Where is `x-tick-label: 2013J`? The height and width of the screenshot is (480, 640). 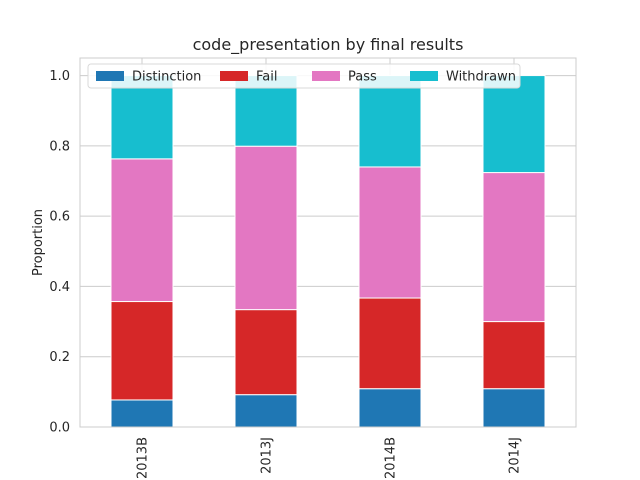
x-tick-label: 2013J is located at coordinates (267, 455).